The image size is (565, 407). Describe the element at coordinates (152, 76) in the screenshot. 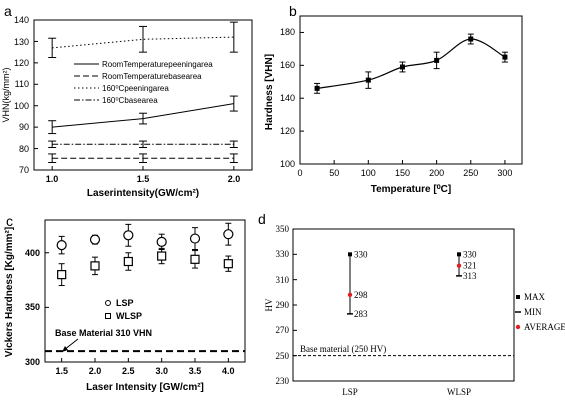

I see `legend-label-a-1: RoomTemperaturebasearea` at that location.